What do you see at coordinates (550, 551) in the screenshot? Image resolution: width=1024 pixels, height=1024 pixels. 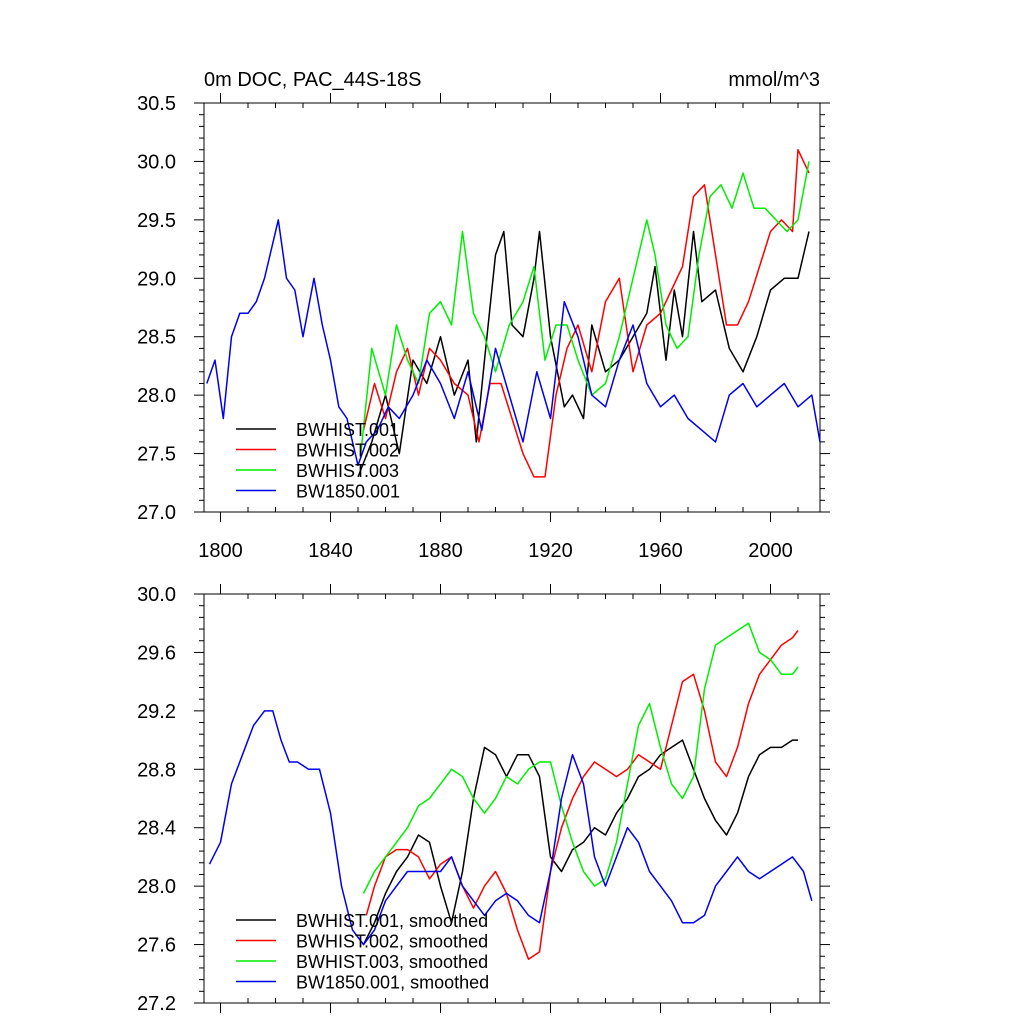 I see `x-tick-label: 1920` at bounding box center [550, 551].